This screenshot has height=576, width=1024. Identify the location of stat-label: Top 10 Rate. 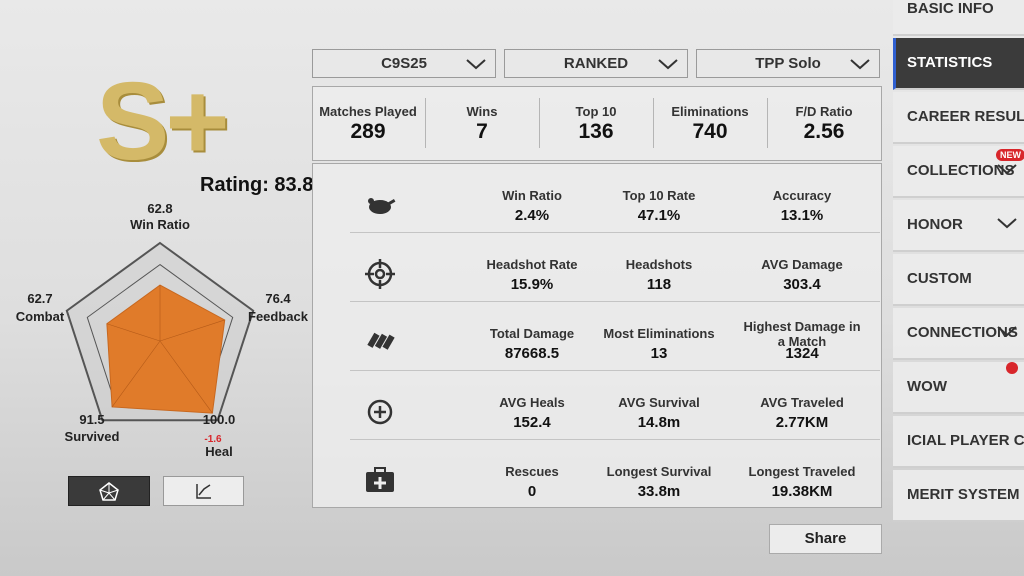
(659, 195).